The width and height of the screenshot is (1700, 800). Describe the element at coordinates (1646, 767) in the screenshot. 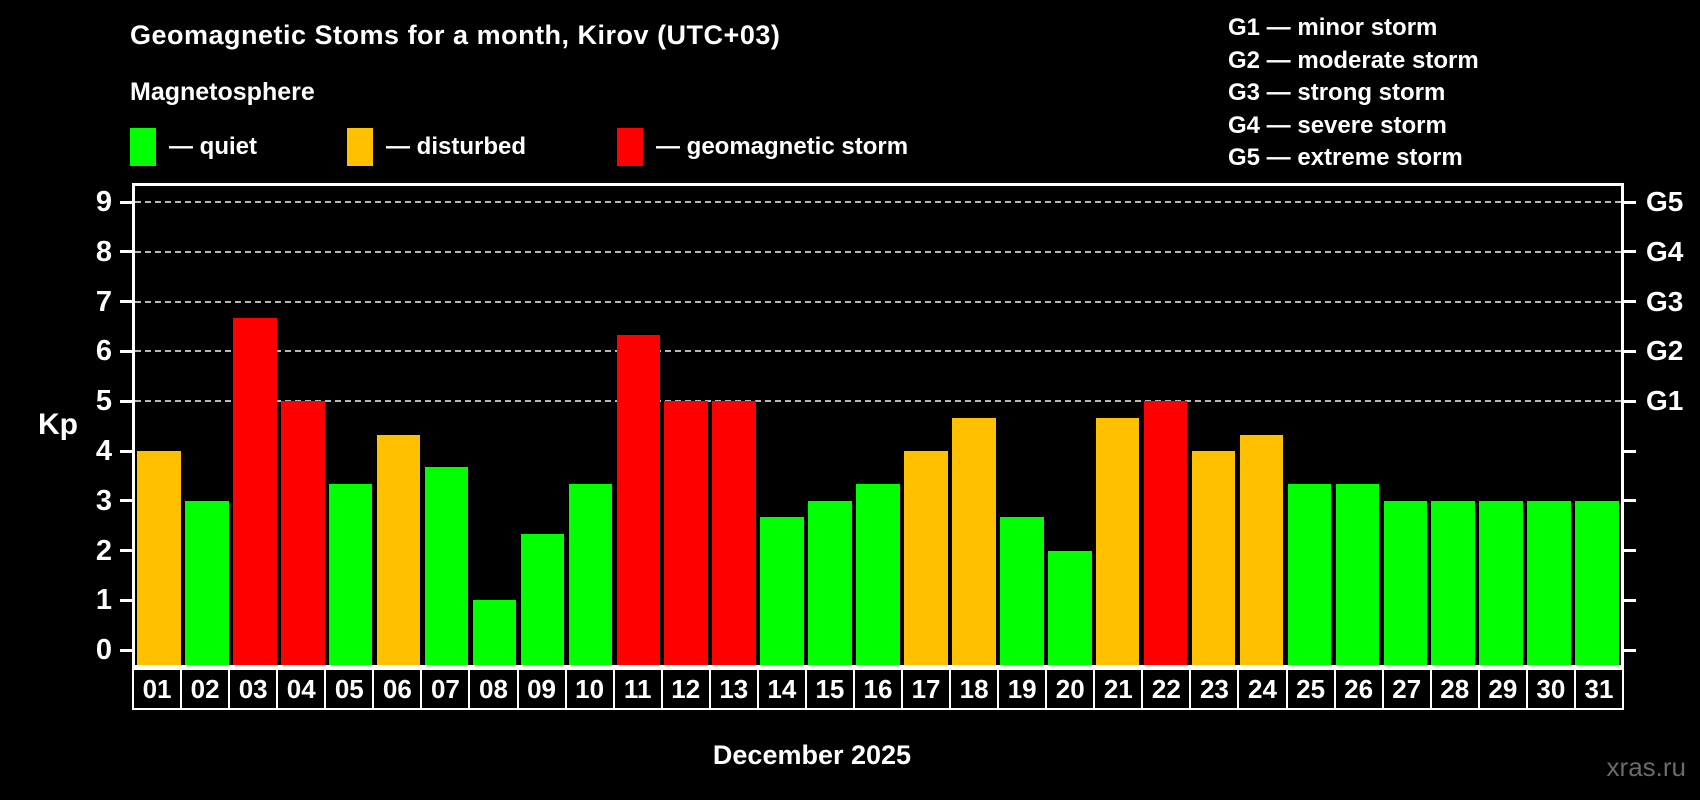

I see `watermark: xras.ru` at that location.